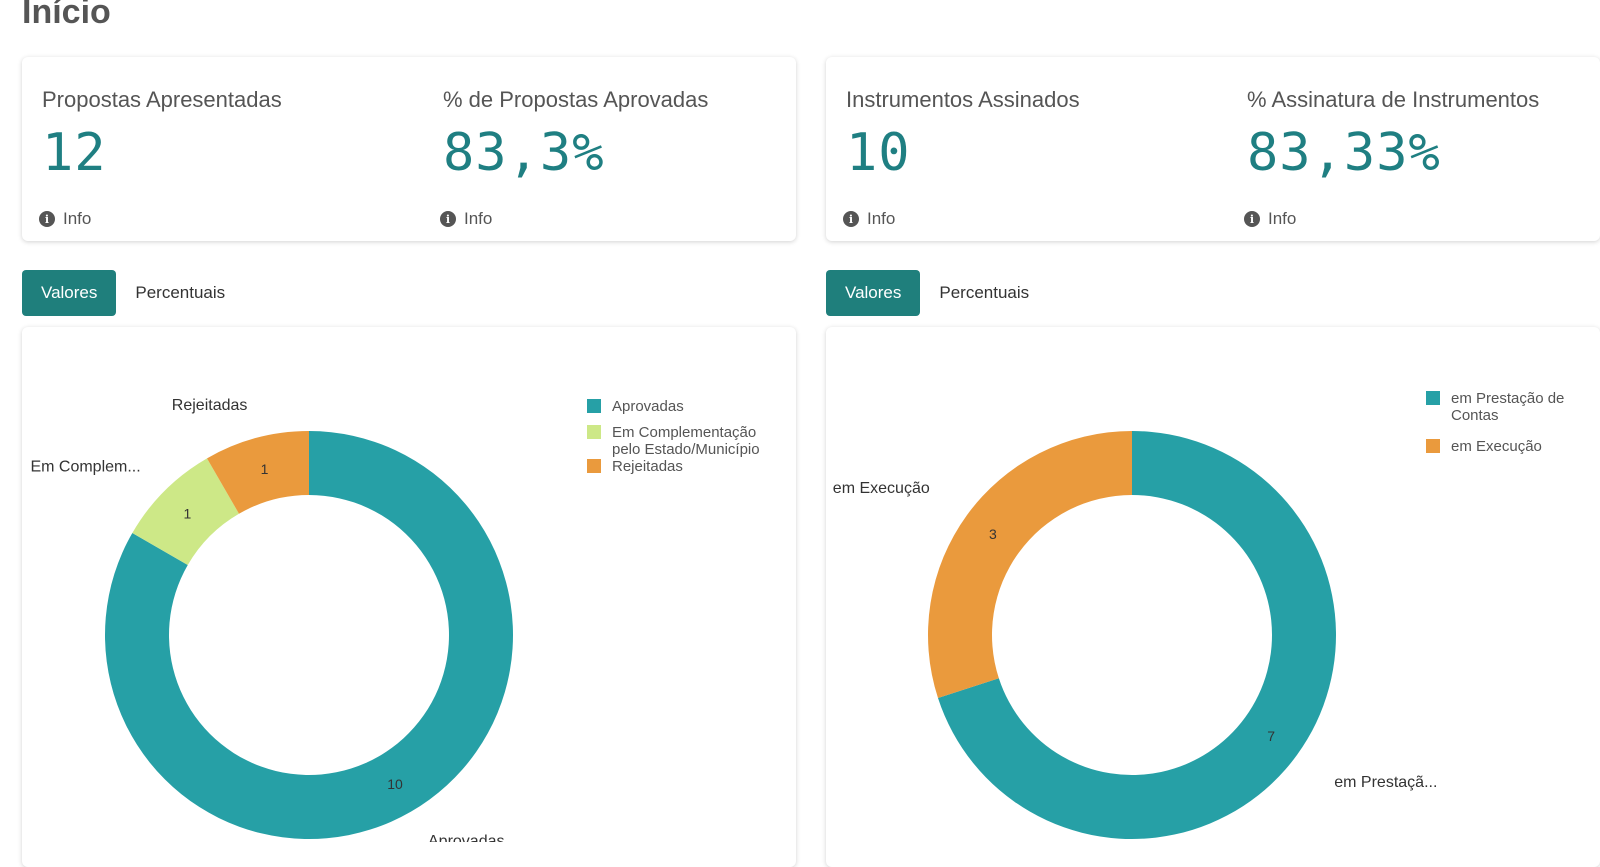 Image resolution: width=1600 pixels, height=867 pixels. What do you see at coordinates (162, 135) in the screenshot?
I see `kpi-propostas-apresentadas: Propostas Apresentadas 12` at bounding box center [162, 135].